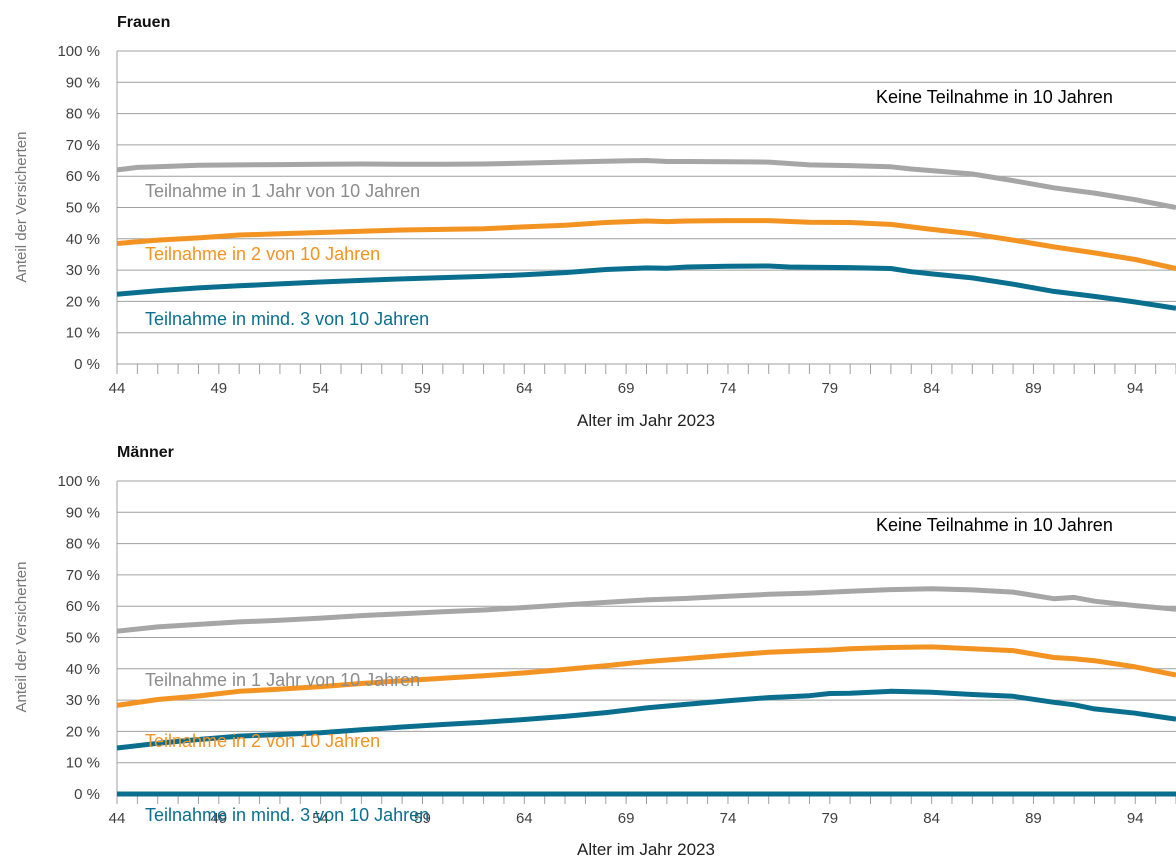 The image size is (1176, 864). What do you see at coordinates (145, 452) in the screenshot?
I see `panel-title: Männer` at bounding box center [145, 452].